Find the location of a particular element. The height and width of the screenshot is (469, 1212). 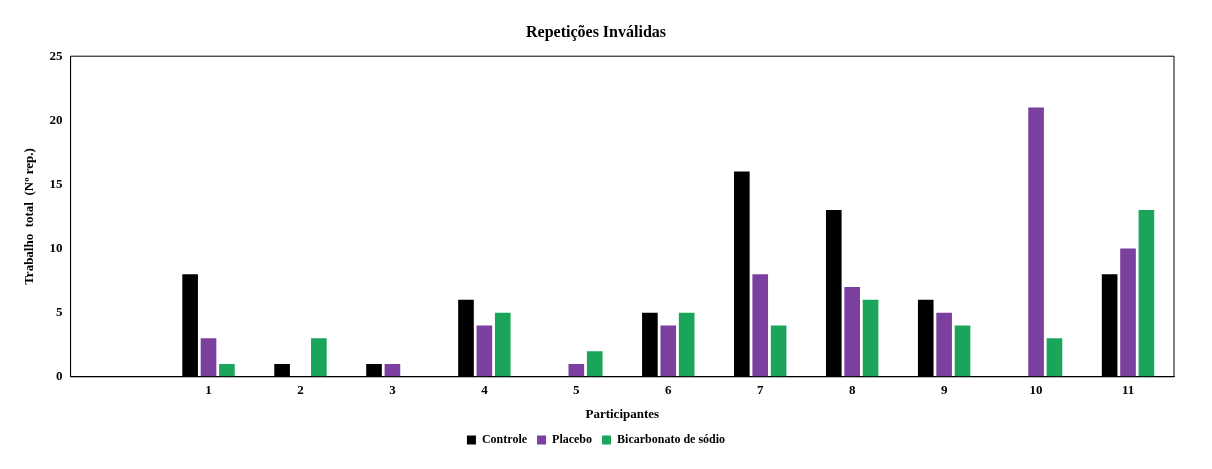

legend-label: Placebo is located at coordinates (572, 439).